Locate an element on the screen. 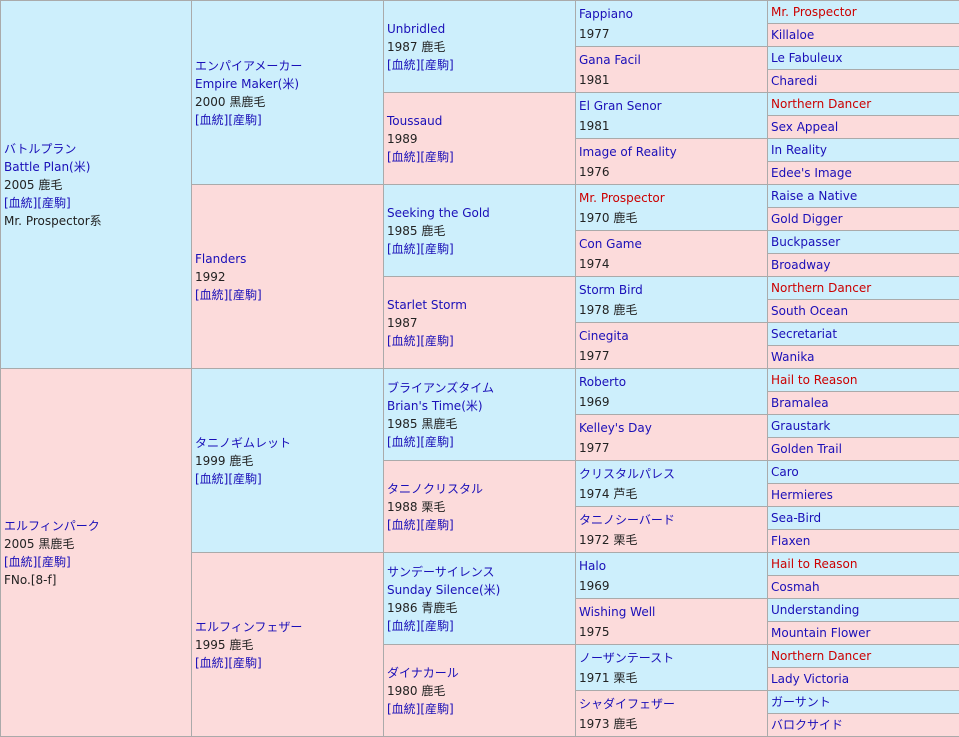 The image size is (959, 737). horse-name-link: Buckpasser is located at coordinates (805, 242).